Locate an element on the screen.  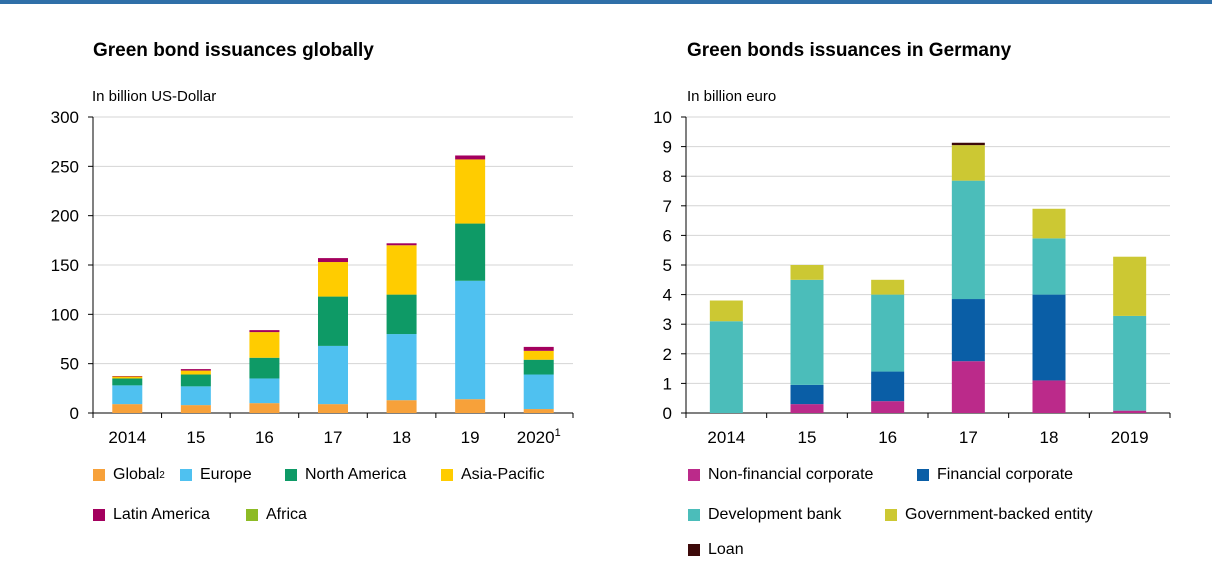
chart1-bar-north-america-2014 is located at coordinates (127, 382).